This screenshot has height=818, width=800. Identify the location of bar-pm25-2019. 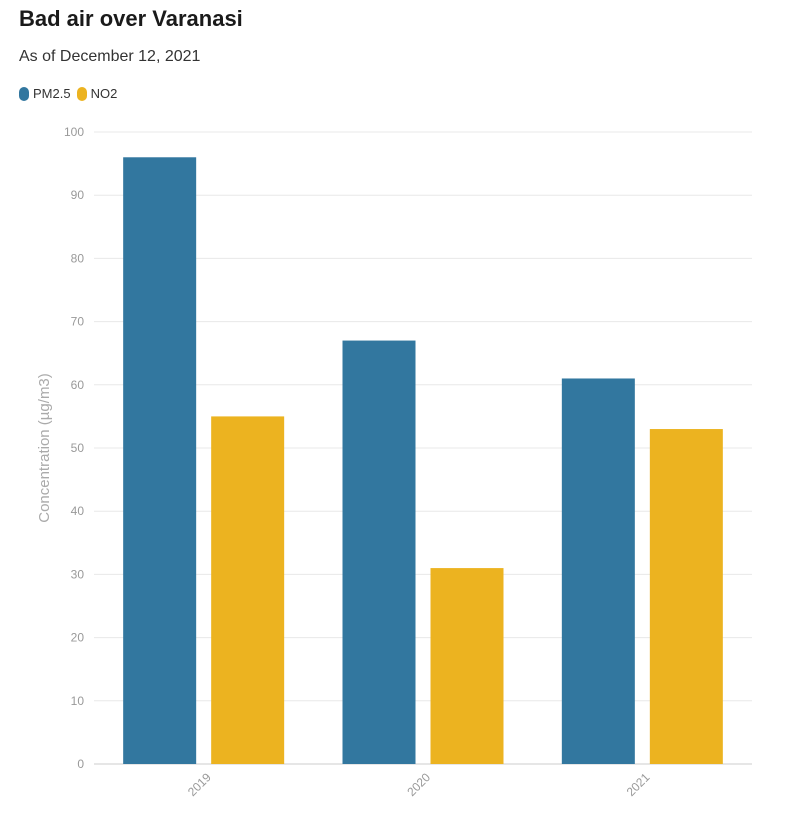
(160, 460).